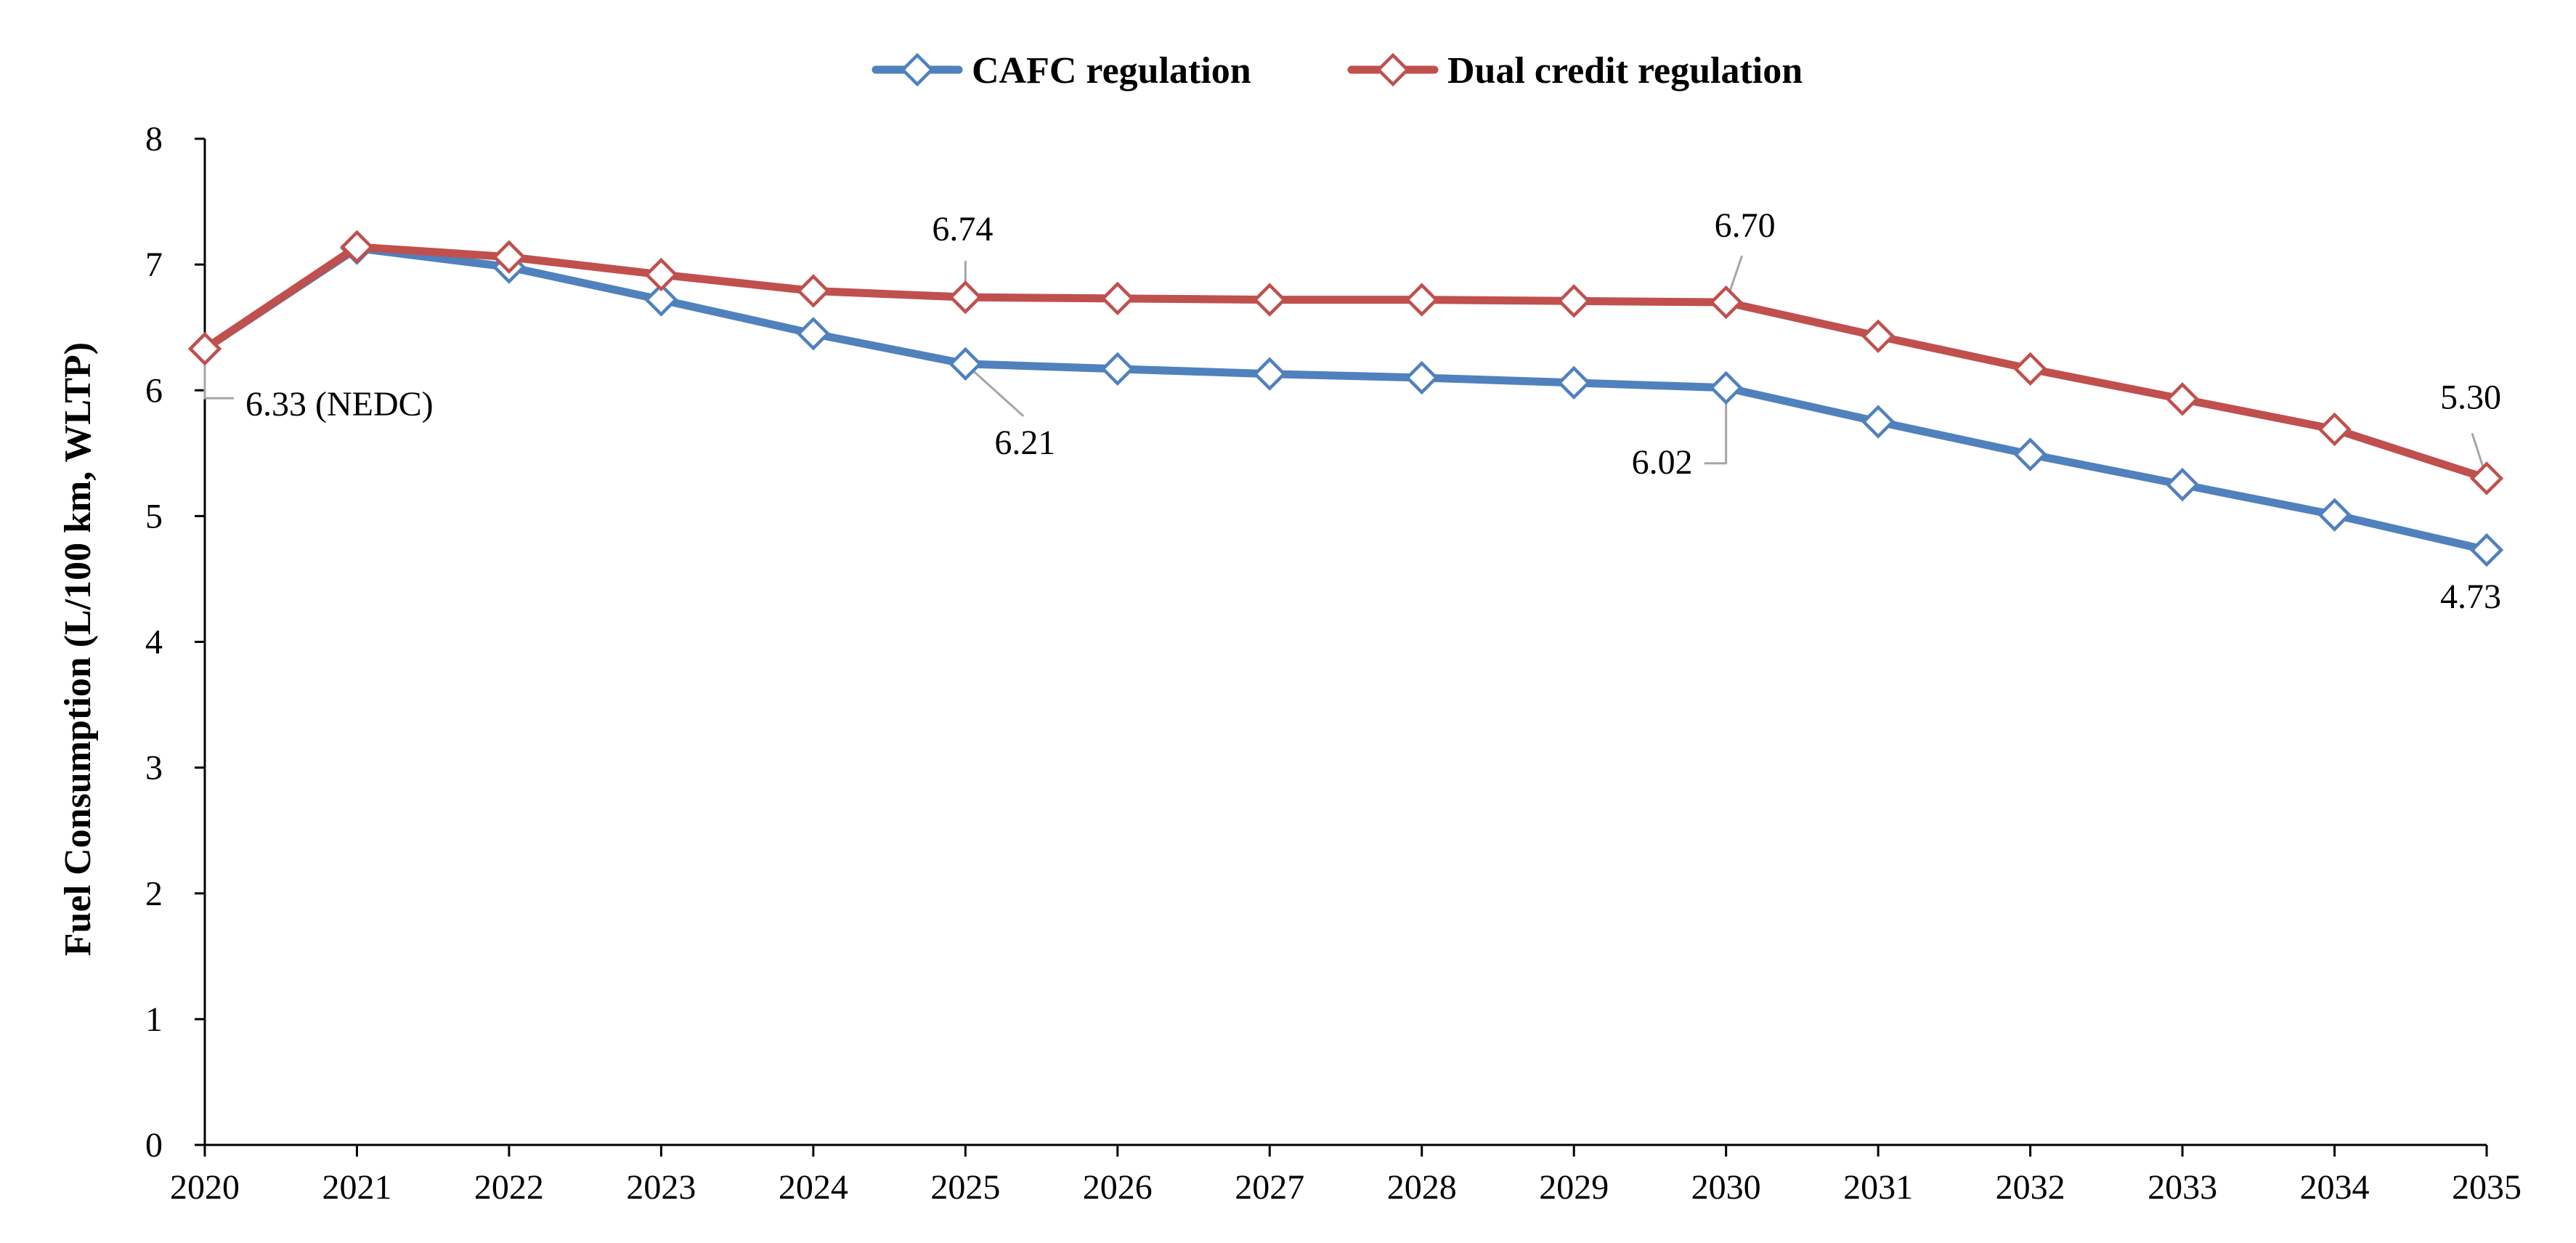  What do you see at coordinates (357, 1187) in the screenshot?
I see `x-tick-label: 2021` at bounding box center [357, 1187].